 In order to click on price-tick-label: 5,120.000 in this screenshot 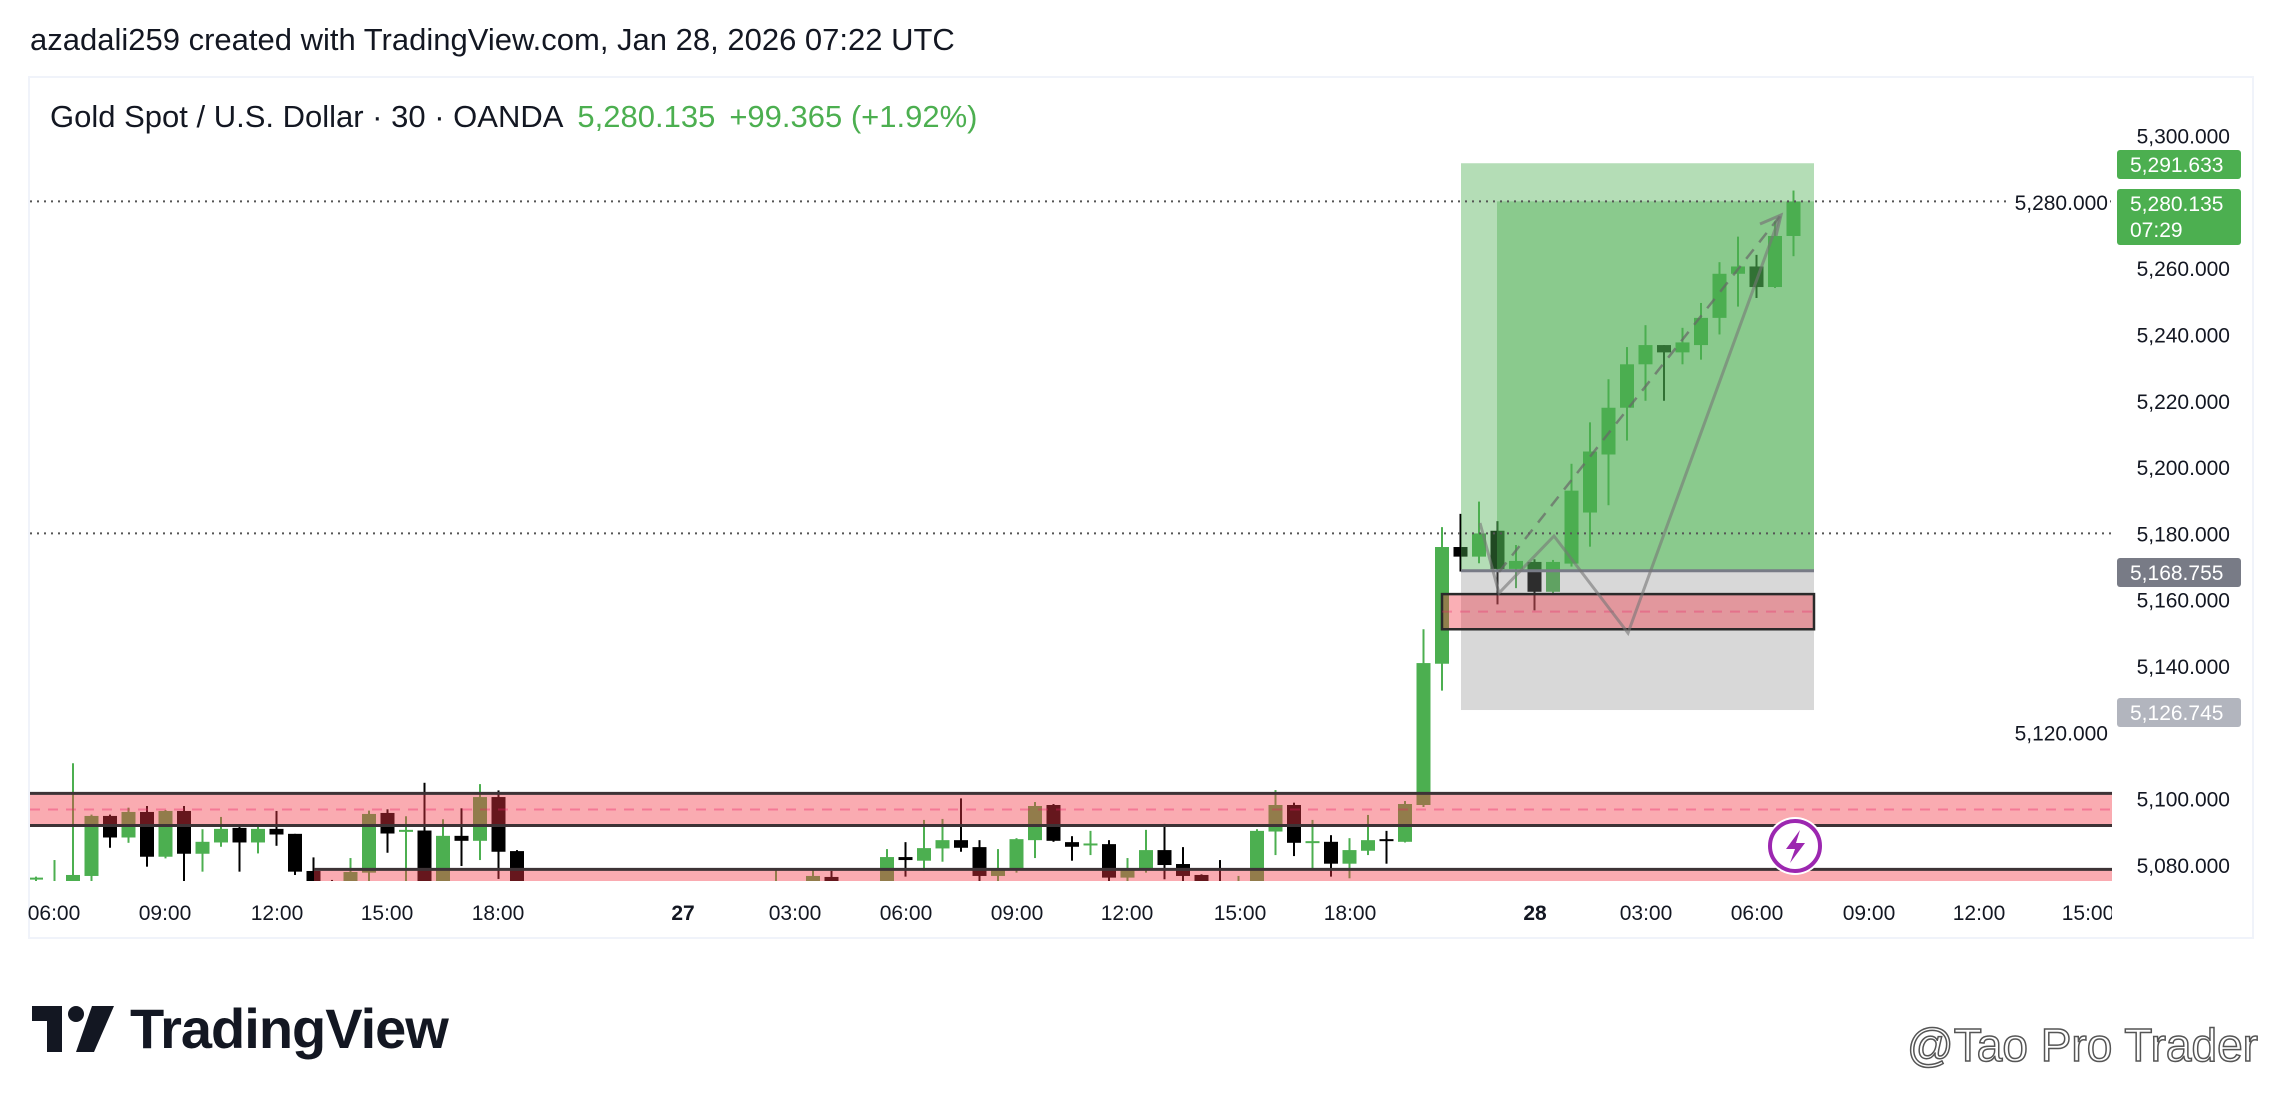, I will do `click(2061, 733)`.